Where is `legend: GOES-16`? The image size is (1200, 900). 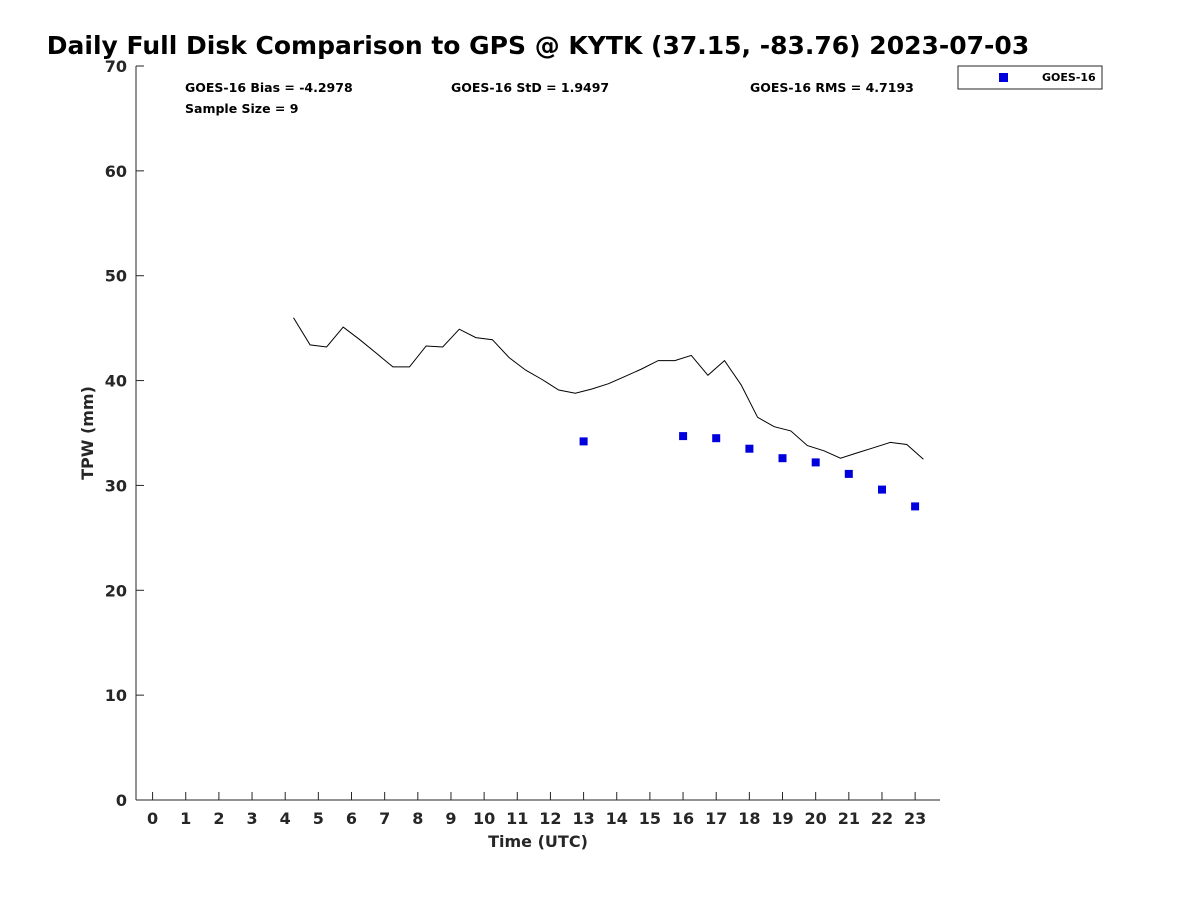 legend: GOES-16 is located at coordinates (1030, 77).